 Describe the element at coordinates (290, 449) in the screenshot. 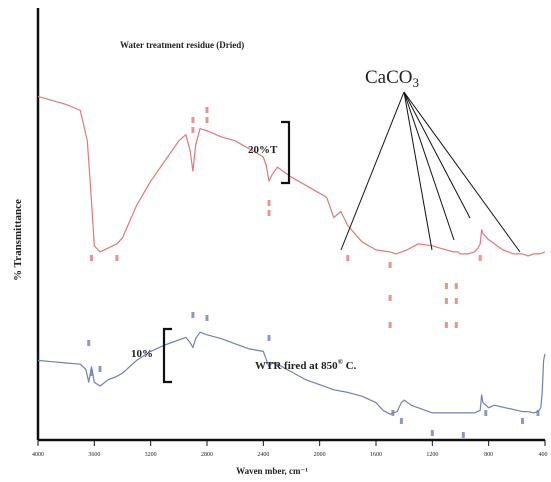

I see `x-axis-ticks: 4000 3600 3200 2800 2400 2000 1600 1200 800 400` at that location.